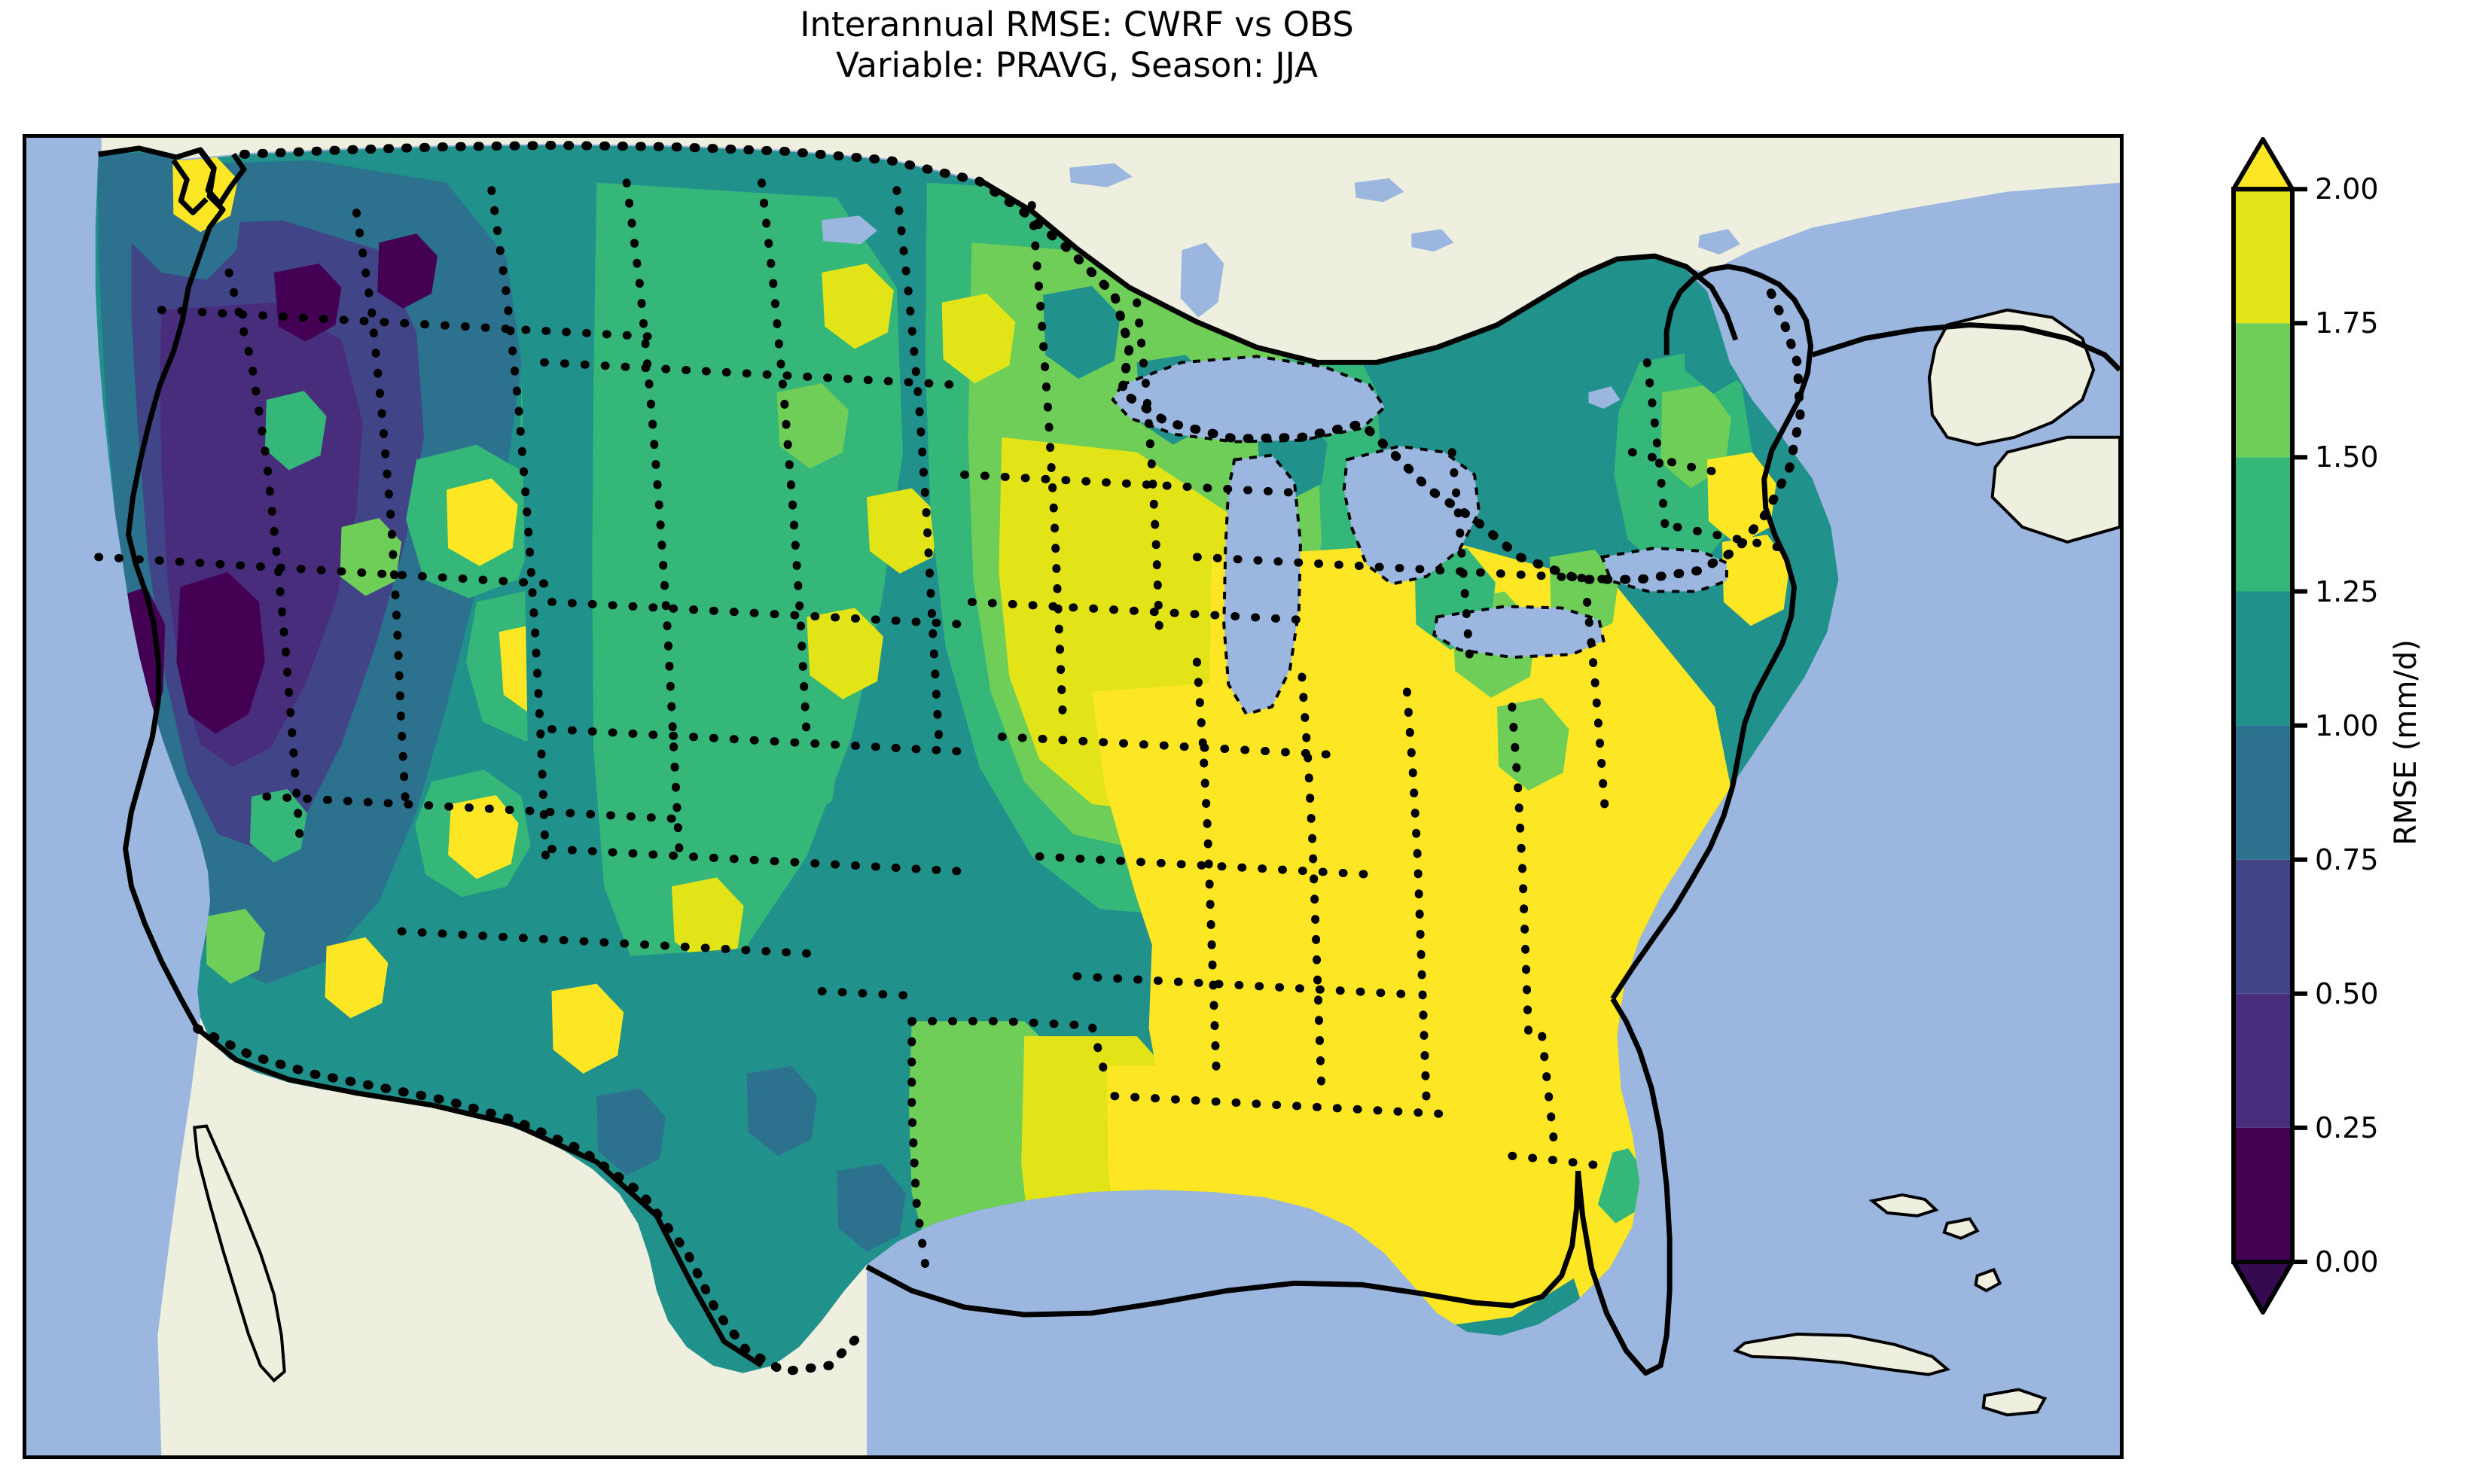  I want to click on colorbar-band-1.75-2.00, so click(2263, 256).